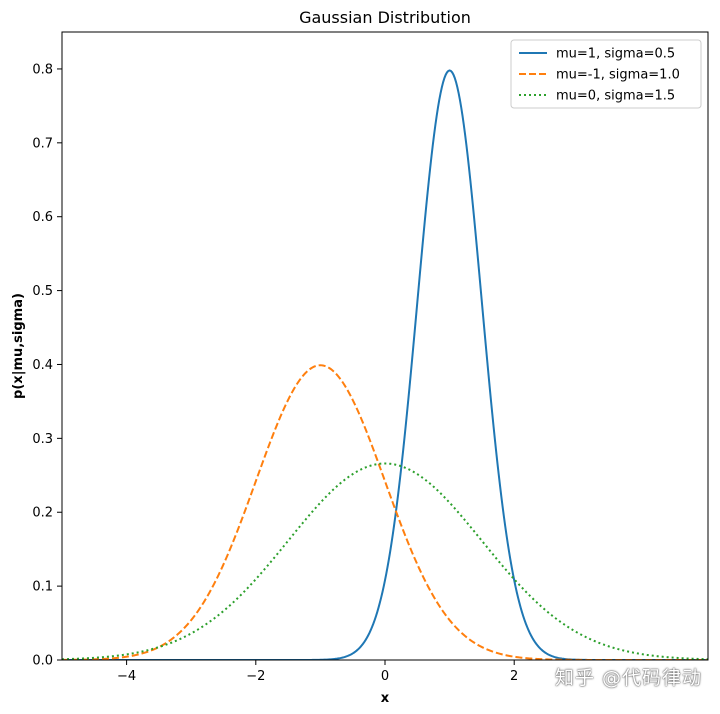  Describe the element at coordinates (126, 676) in the screenshot. I see `x-tick-label: −4` at that location.